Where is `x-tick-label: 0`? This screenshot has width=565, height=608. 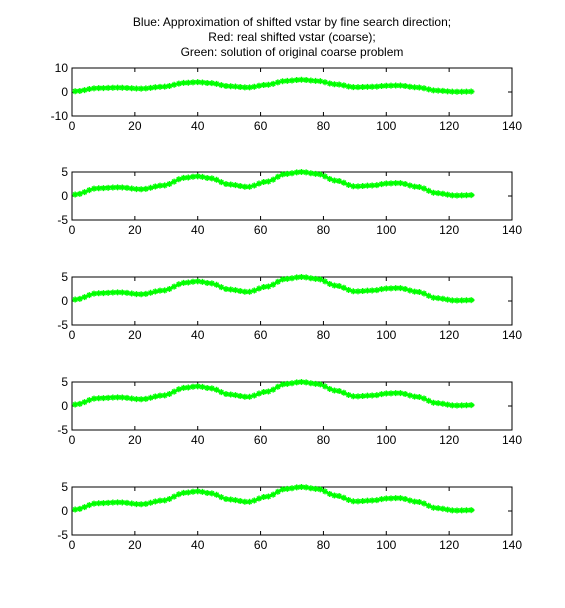
x-tick-label: 0 is located at coordinates (72, 335).